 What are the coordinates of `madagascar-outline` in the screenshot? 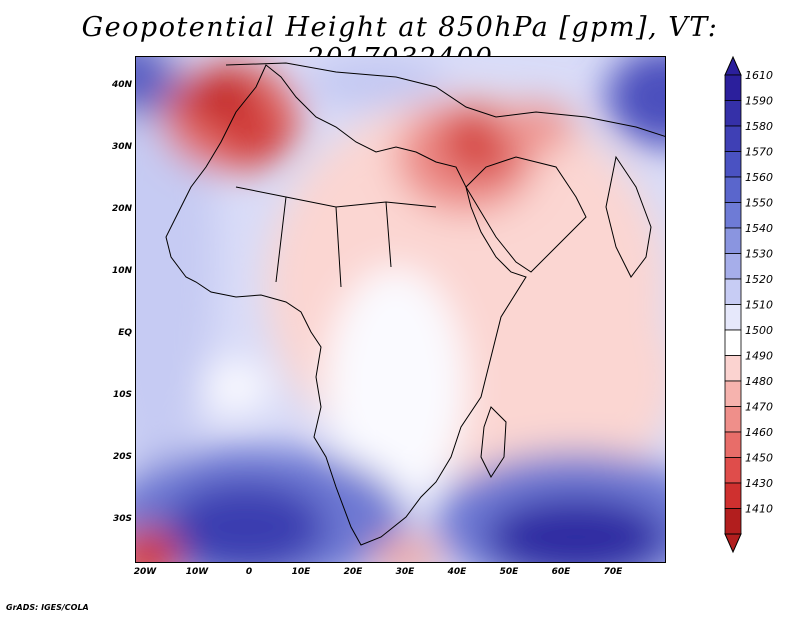 It's located at (493, 442).